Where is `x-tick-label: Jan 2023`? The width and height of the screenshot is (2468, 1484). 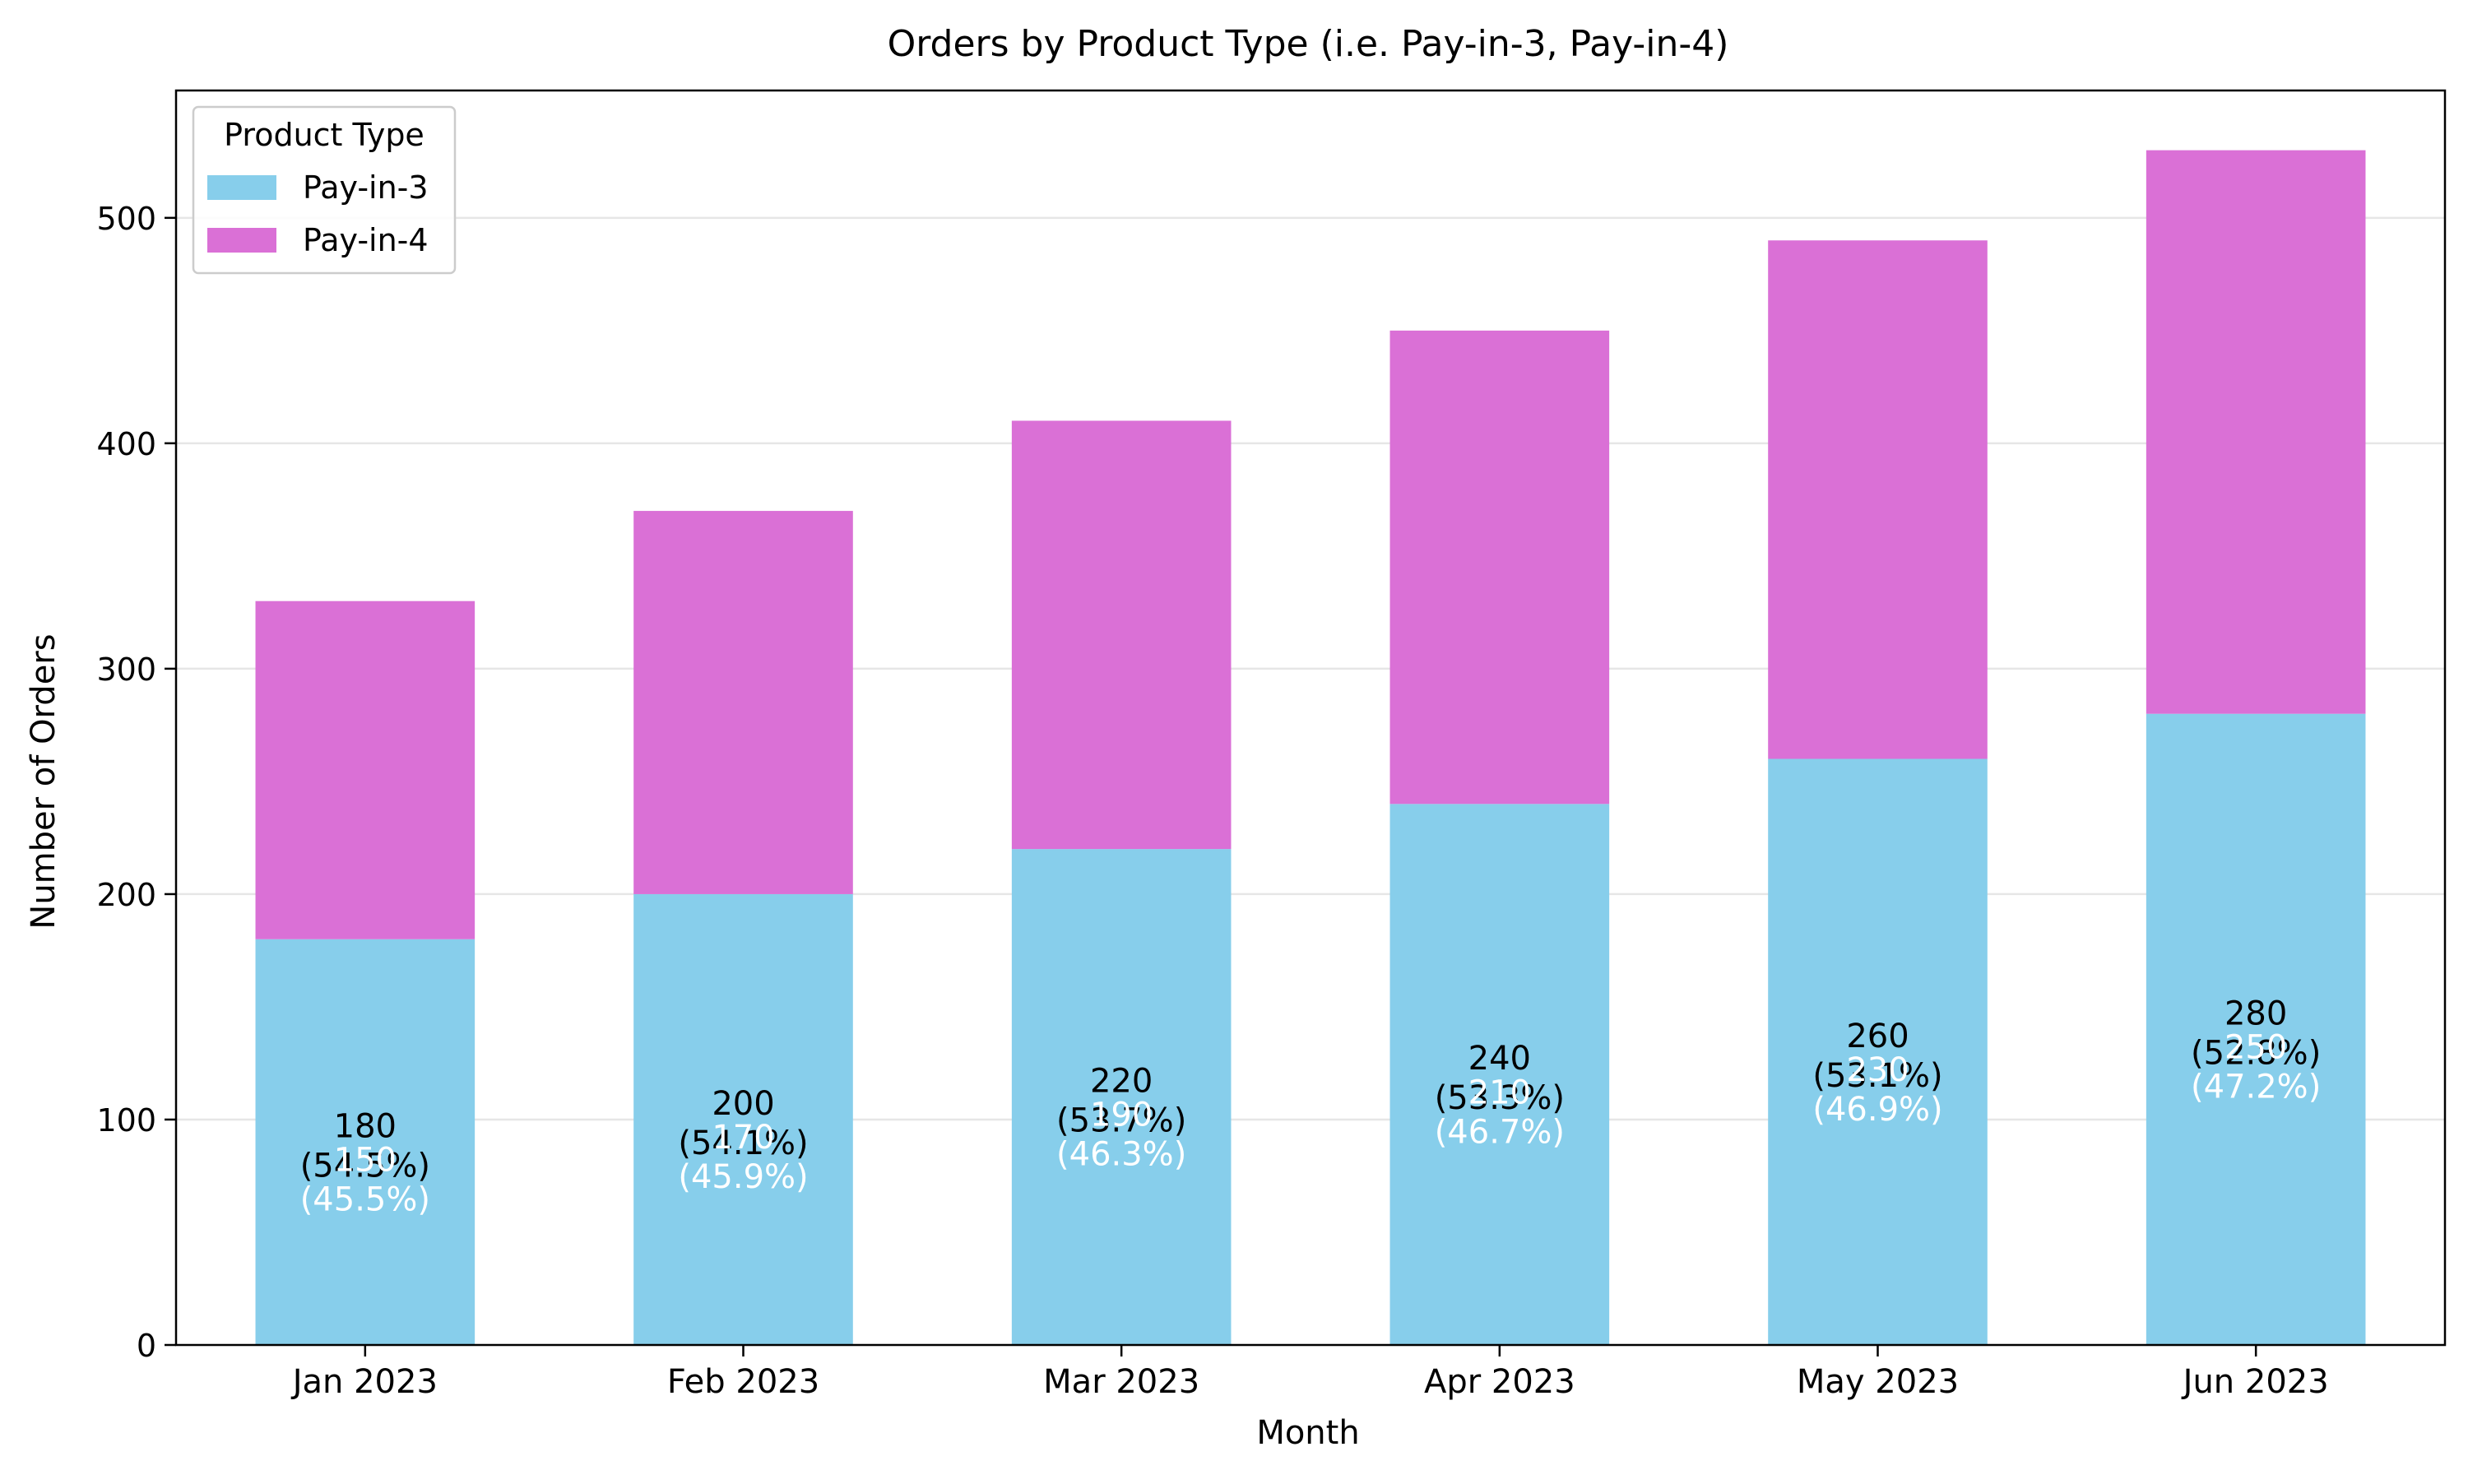 x-tick-label: Jan 2023 is located at coordinates (364, 1382).